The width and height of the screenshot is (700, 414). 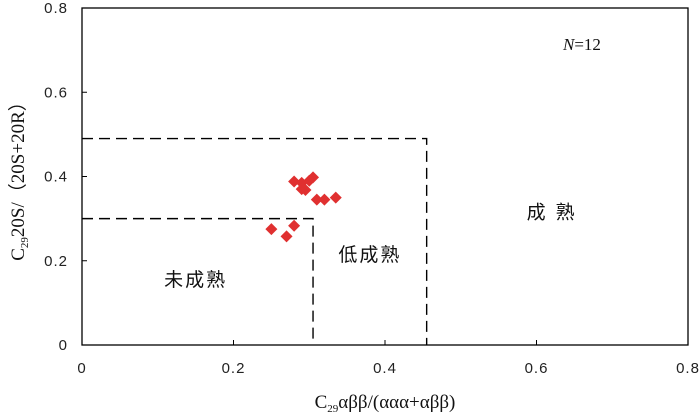 What do you see at coordinates (19, 176) in the screenshot?
I see `y-axis-title: C2920S/（20S+20R）` at bounding box center [19, 176].